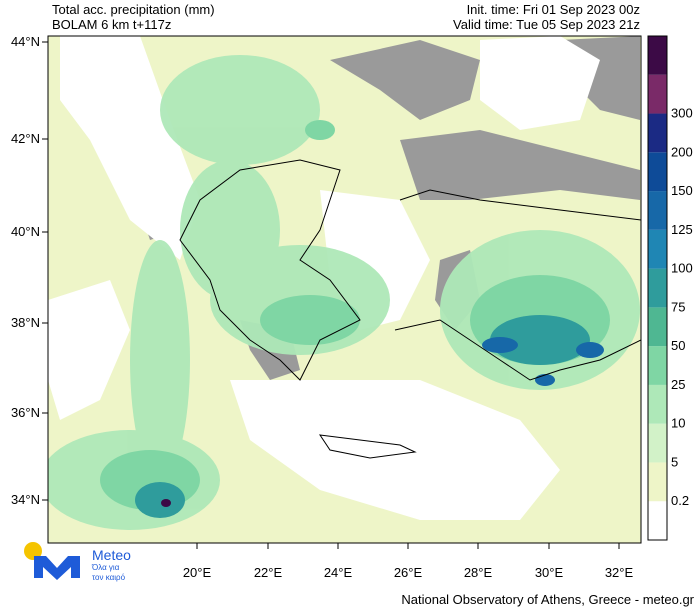  Describe the element at coordinates (133, 9) in the screenshot. I see `title: Total acc. precipitation (mm)` at that location.